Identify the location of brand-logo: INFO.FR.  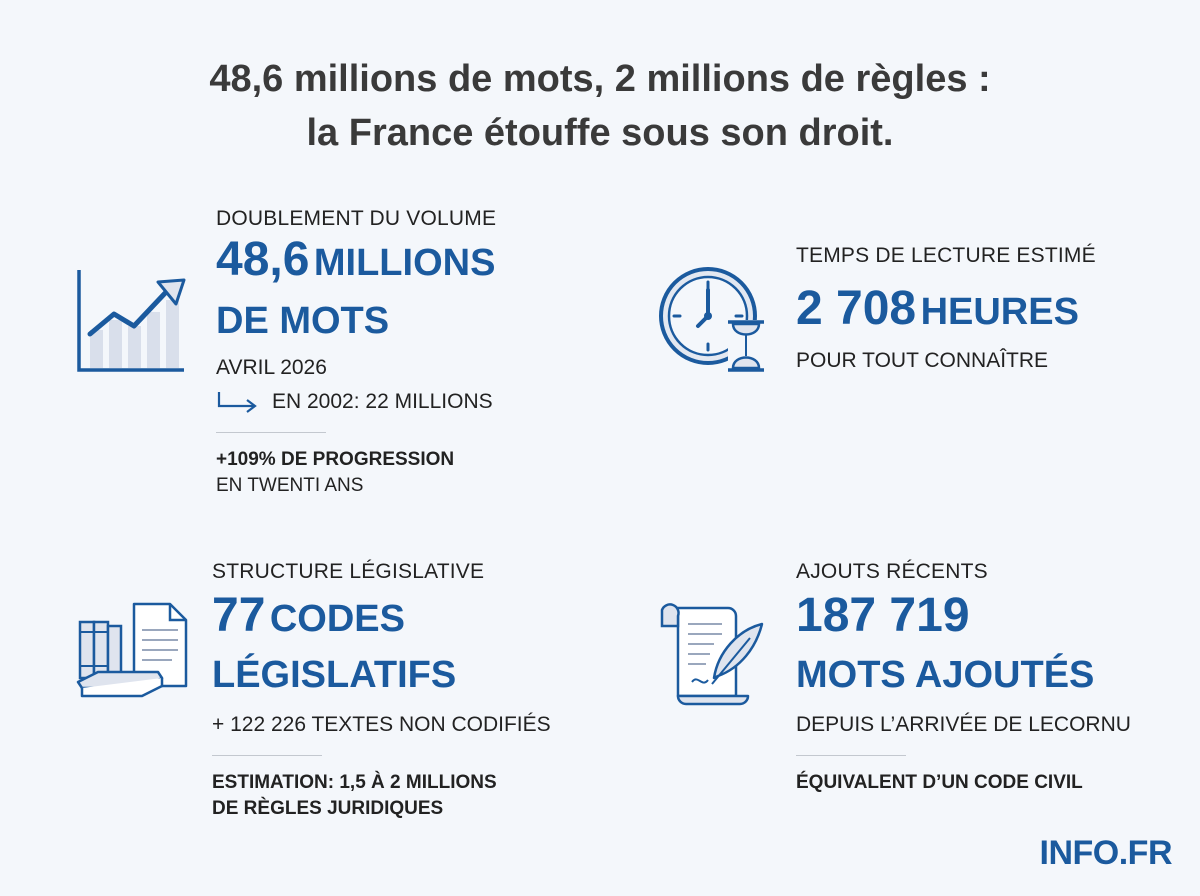
(1106, 853).